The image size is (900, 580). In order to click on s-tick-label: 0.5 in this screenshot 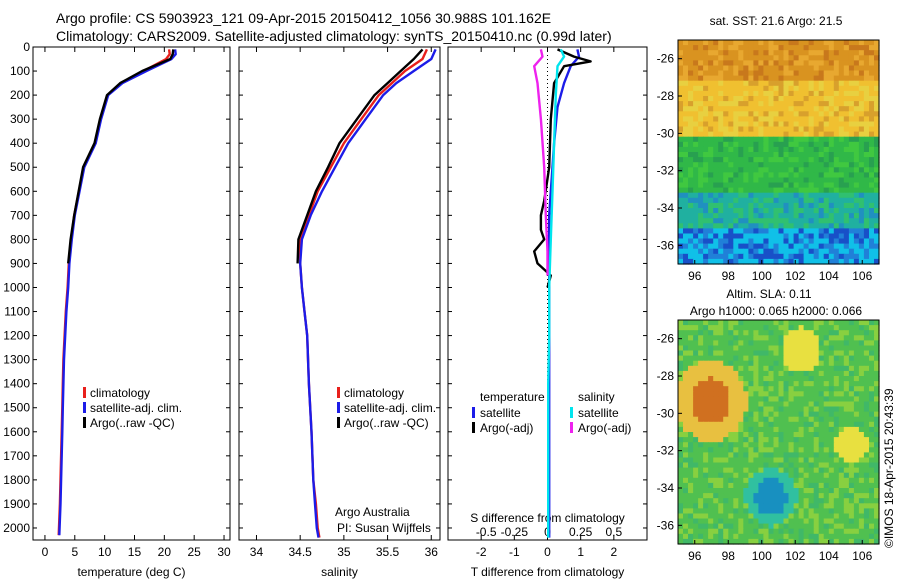, I will do `click(613, 532)`.